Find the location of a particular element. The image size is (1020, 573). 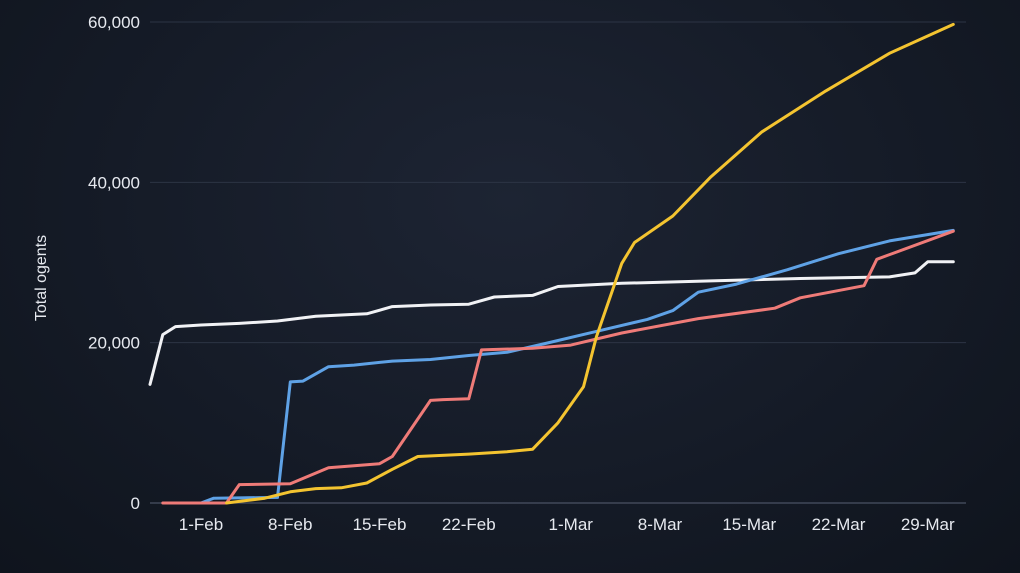

y-tick-label: 60,000 is located at coordinates (114, 22).